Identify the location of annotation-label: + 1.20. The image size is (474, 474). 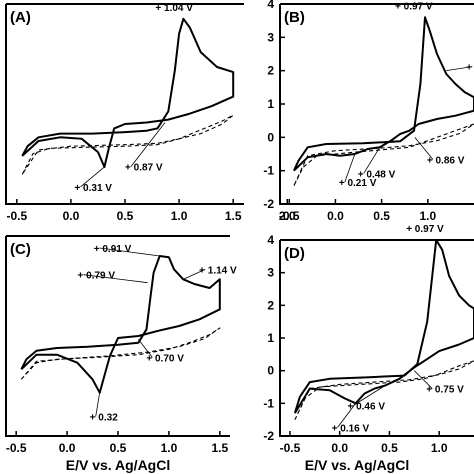
(470, 68).